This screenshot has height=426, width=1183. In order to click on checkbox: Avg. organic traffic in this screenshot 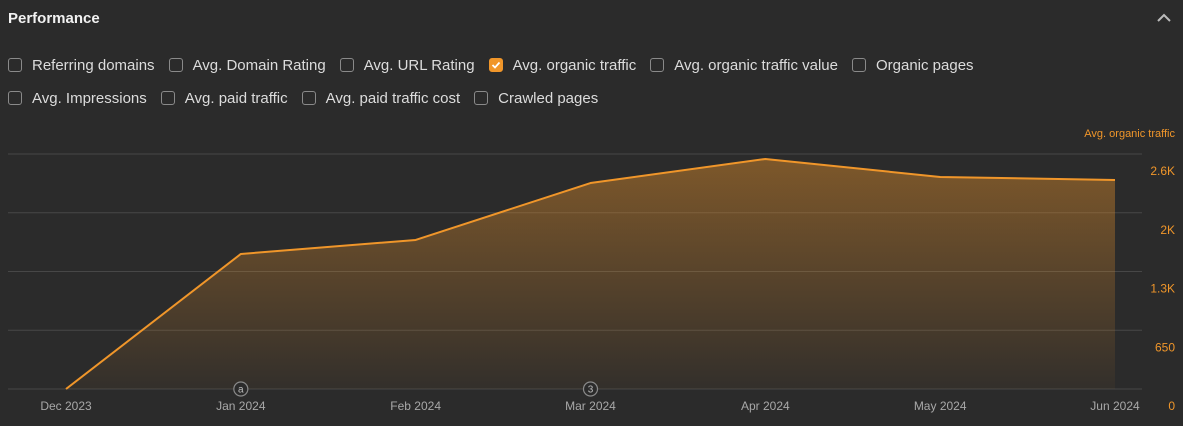, I will do `click(562, 65)`.